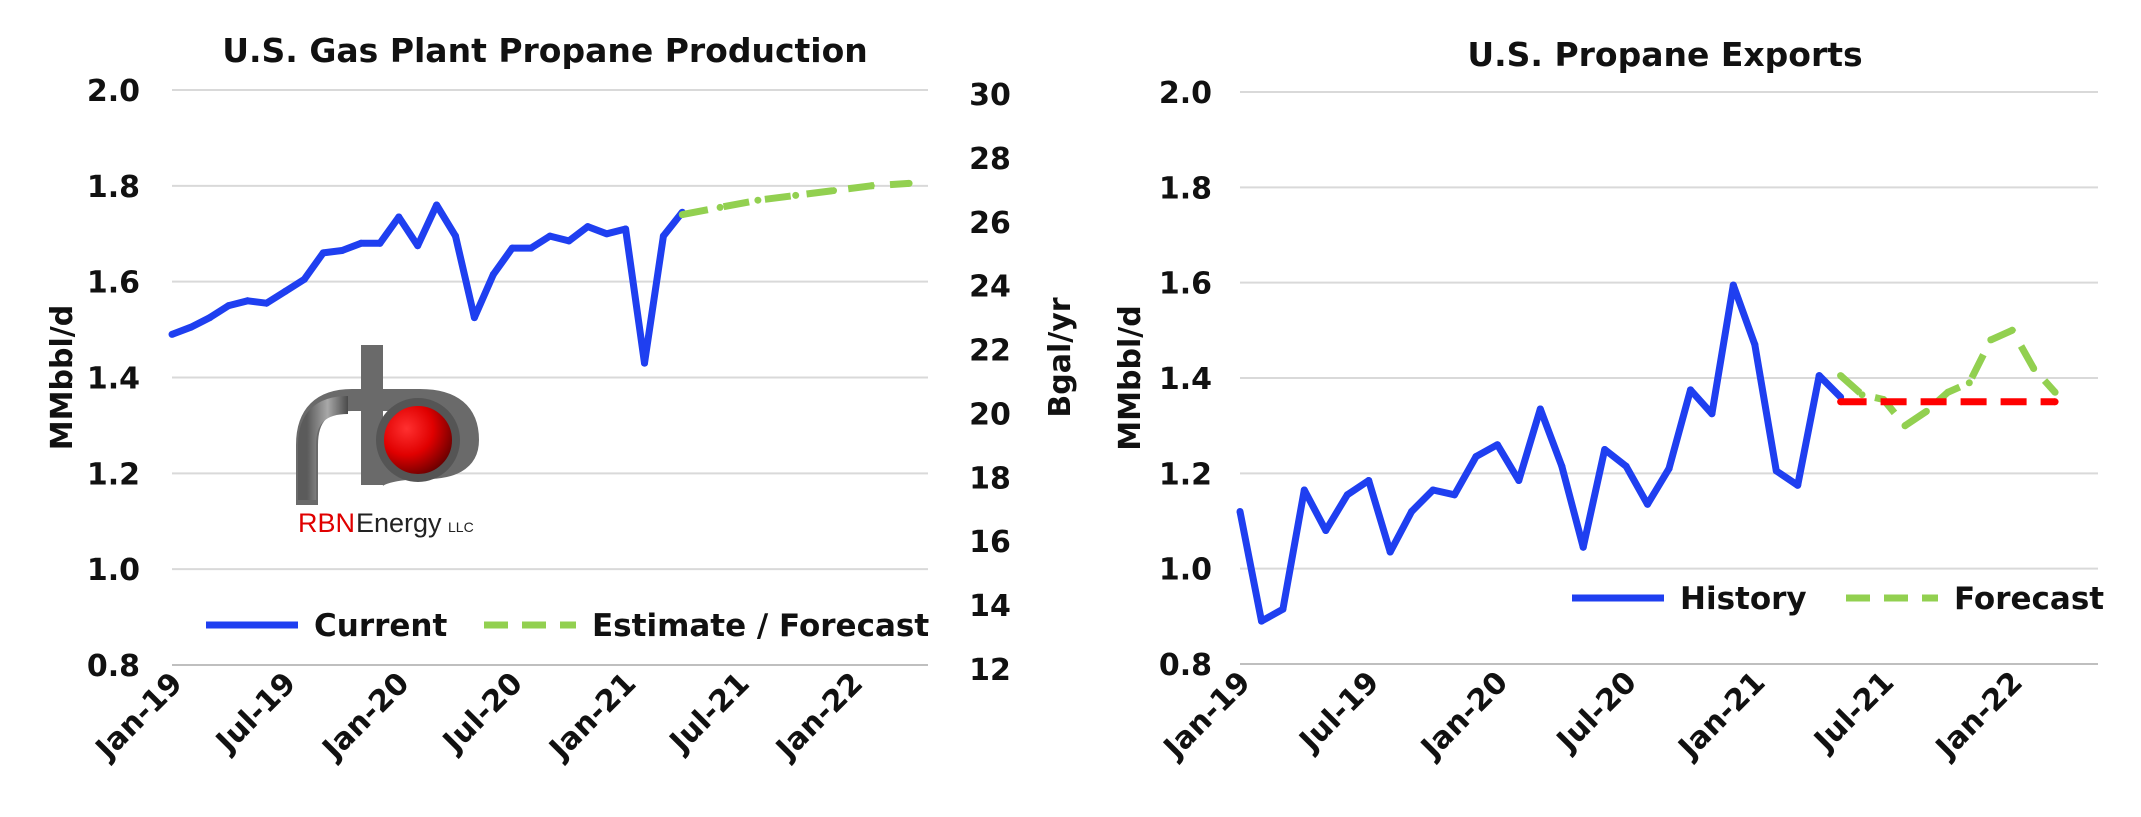  Describe the element at coordinates (990, 95) in the screenshot. I see `y2-tick-label: 30` at that location.